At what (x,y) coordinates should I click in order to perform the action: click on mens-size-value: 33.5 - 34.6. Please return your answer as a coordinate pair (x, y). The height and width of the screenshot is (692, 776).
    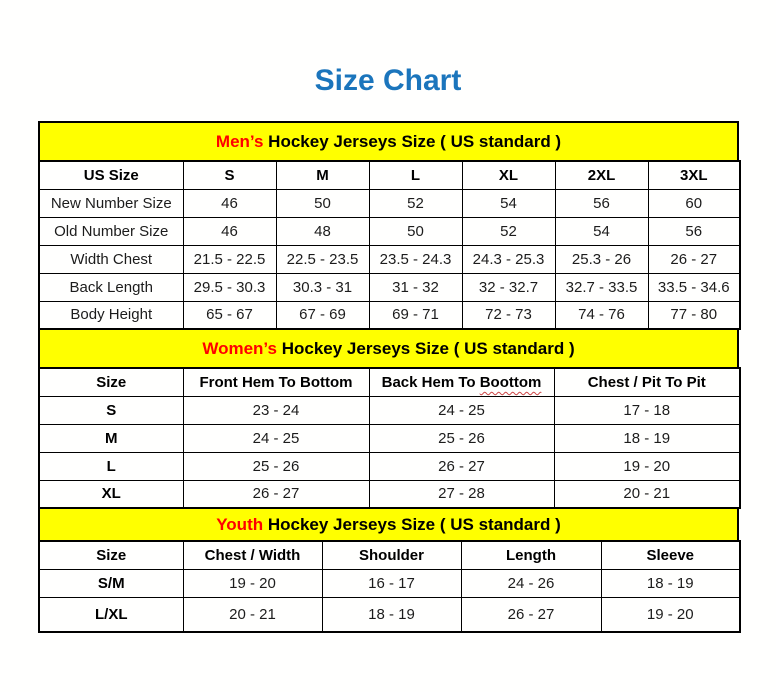
    Looking at the image, I should click on (694, 287).